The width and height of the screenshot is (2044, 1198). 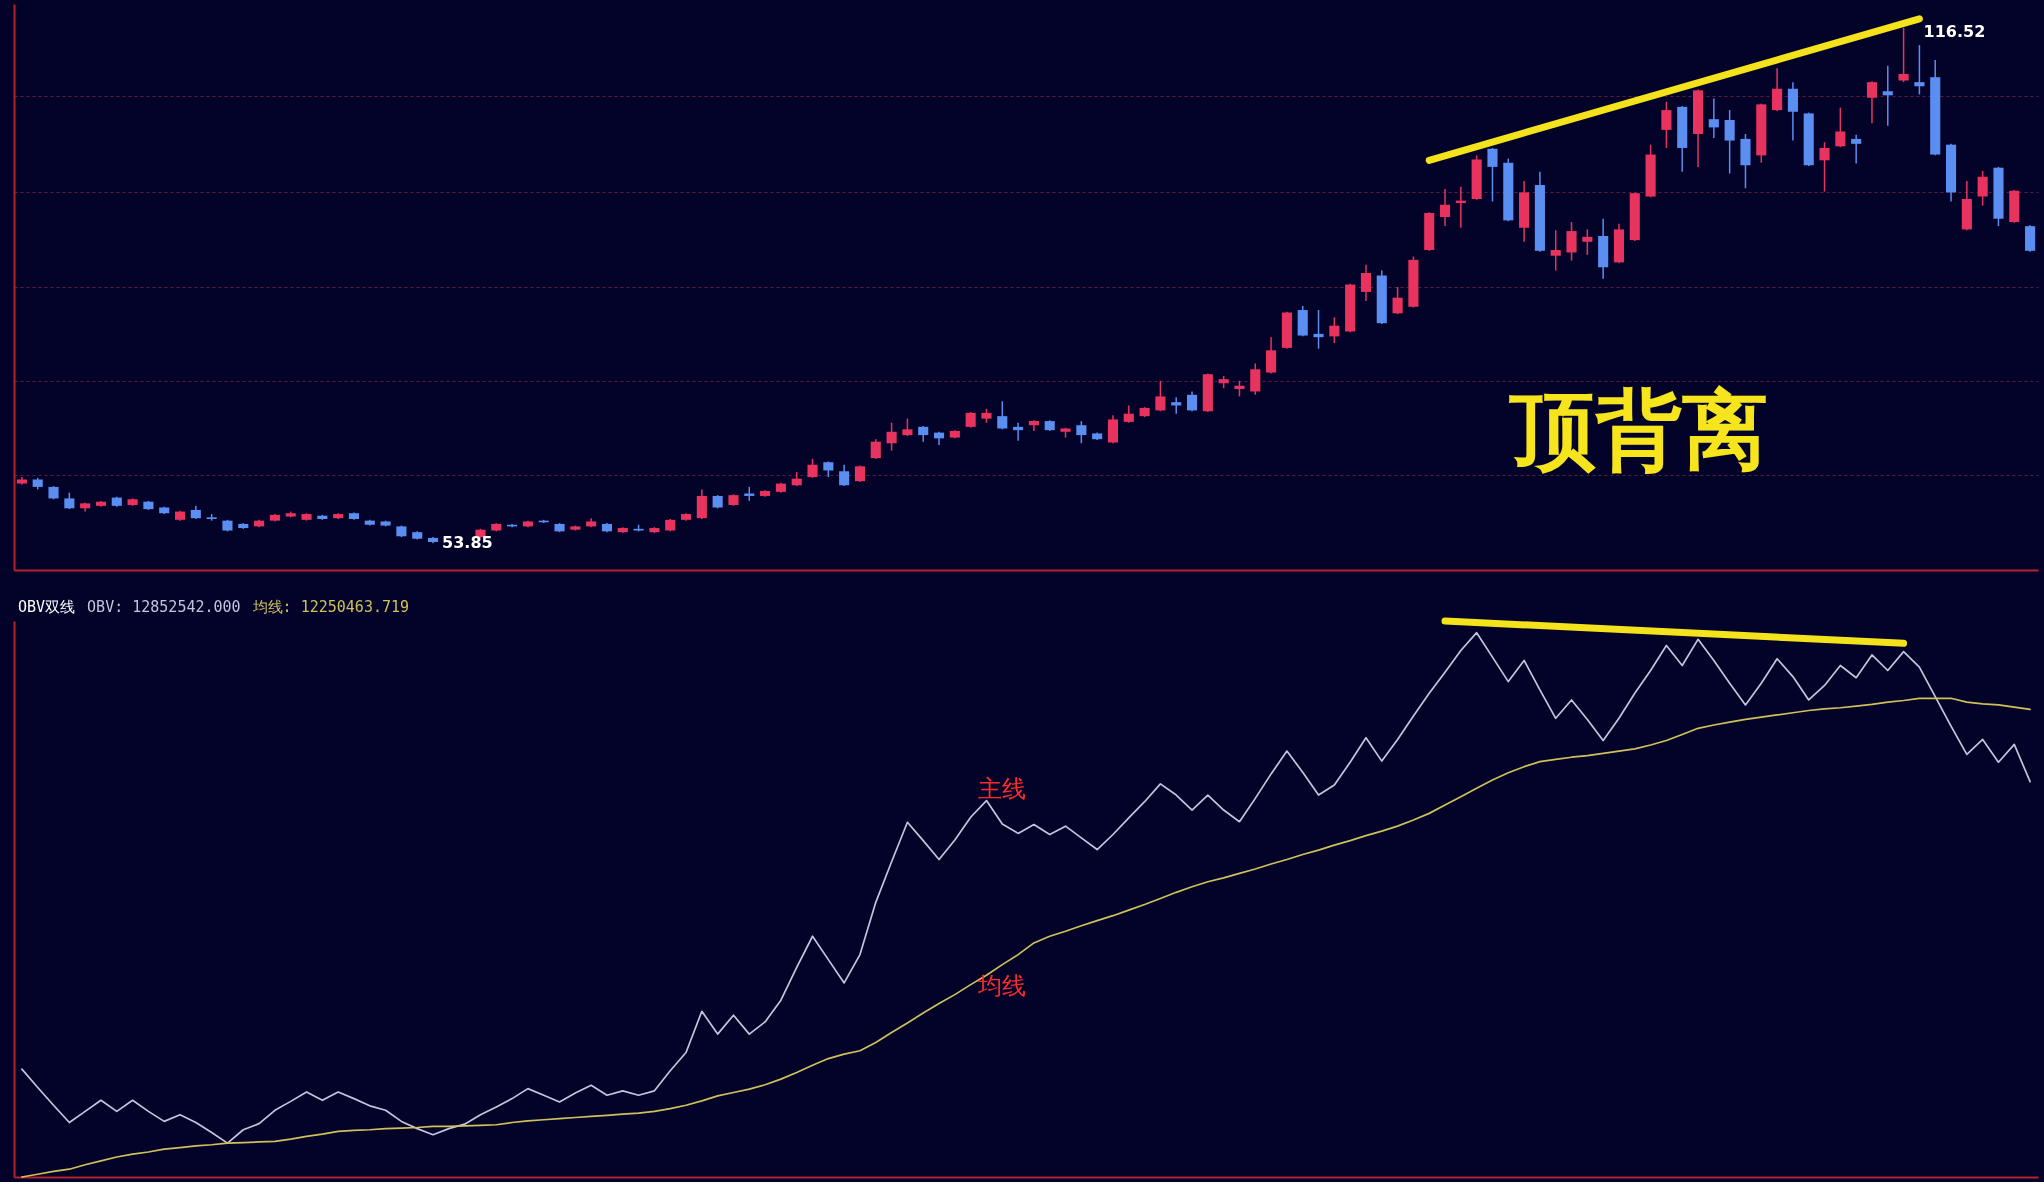 What do you see at coordinates (330, 607) in the screenshot?
I see `text: 均线: 12250463.719` at bounding box center [330, 607].